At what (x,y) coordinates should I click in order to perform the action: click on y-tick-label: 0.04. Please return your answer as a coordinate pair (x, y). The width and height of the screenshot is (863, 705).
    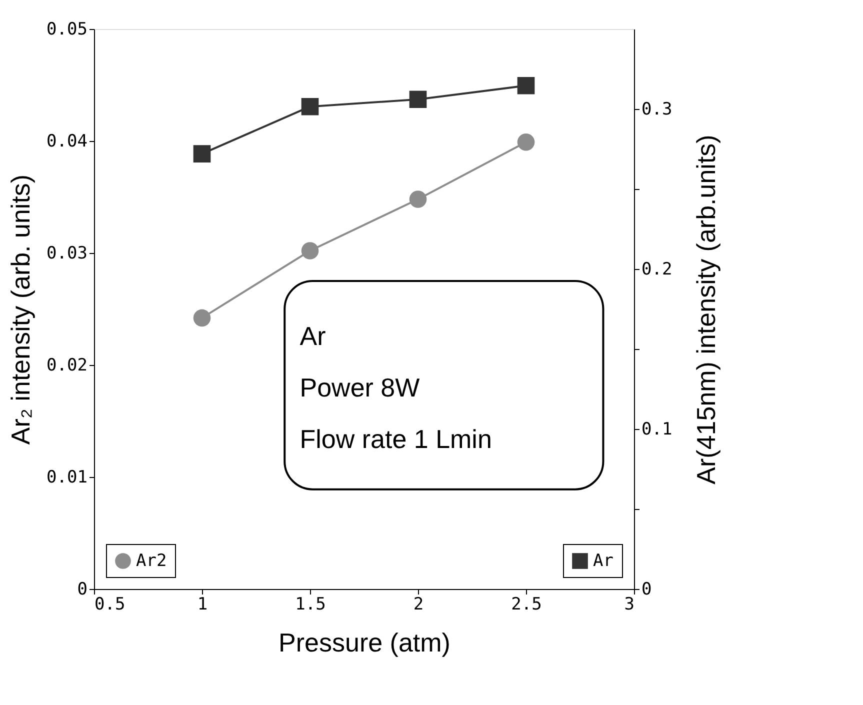
    Looking at the image, I should click on (67, 142).